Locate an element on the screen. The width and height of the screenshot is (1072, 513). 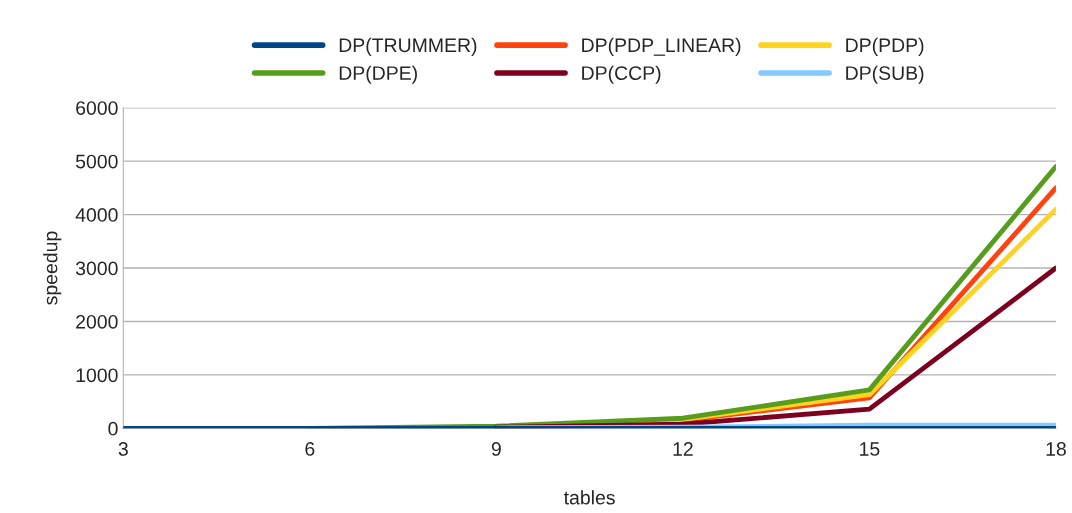
legend-label: DP(PDP_LINEAR) is located at coordinates (661, 46).